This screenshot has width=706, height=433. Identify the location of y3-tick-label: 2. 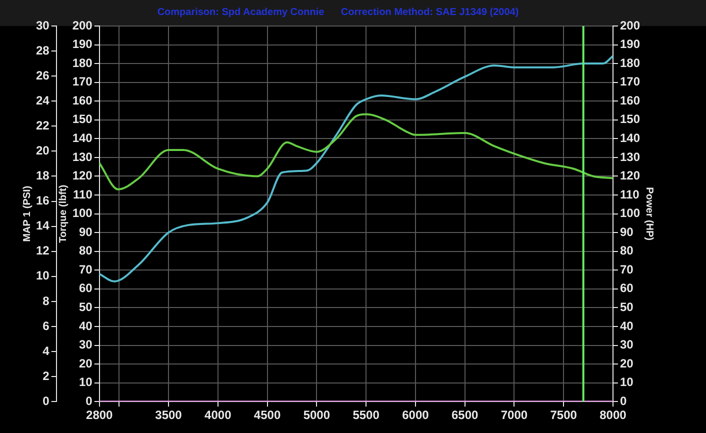
(46, 375).